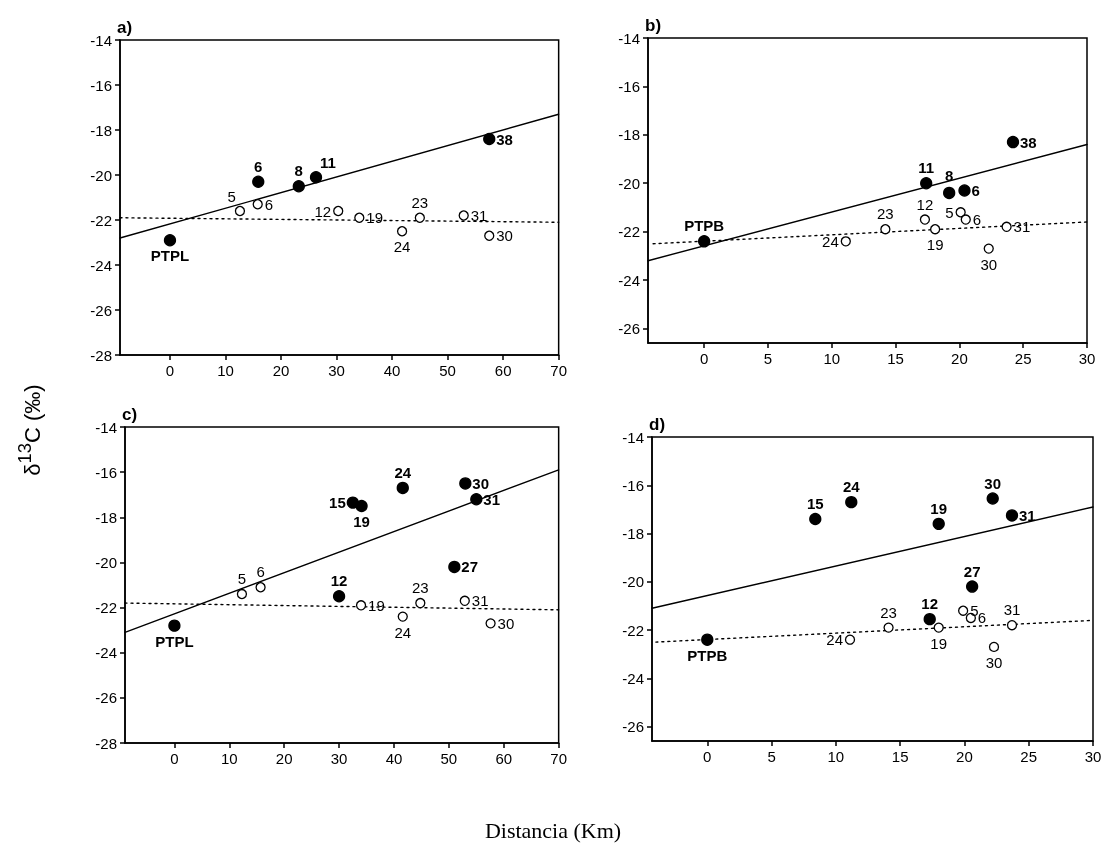 The height and width of the screenshot is (857, 1107). What do you see at coordinates (900, 756) in the screenshot?
I see `x-tick-label: 15` at bounding box center [900, 756].